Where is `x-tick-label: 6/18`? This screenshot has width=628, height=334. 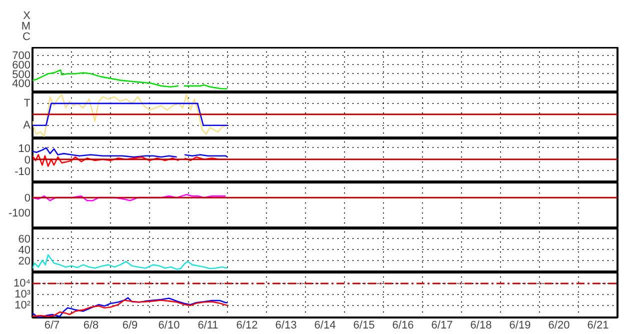
x-tick-label: 6/18 is located at coordinates (481, 326).